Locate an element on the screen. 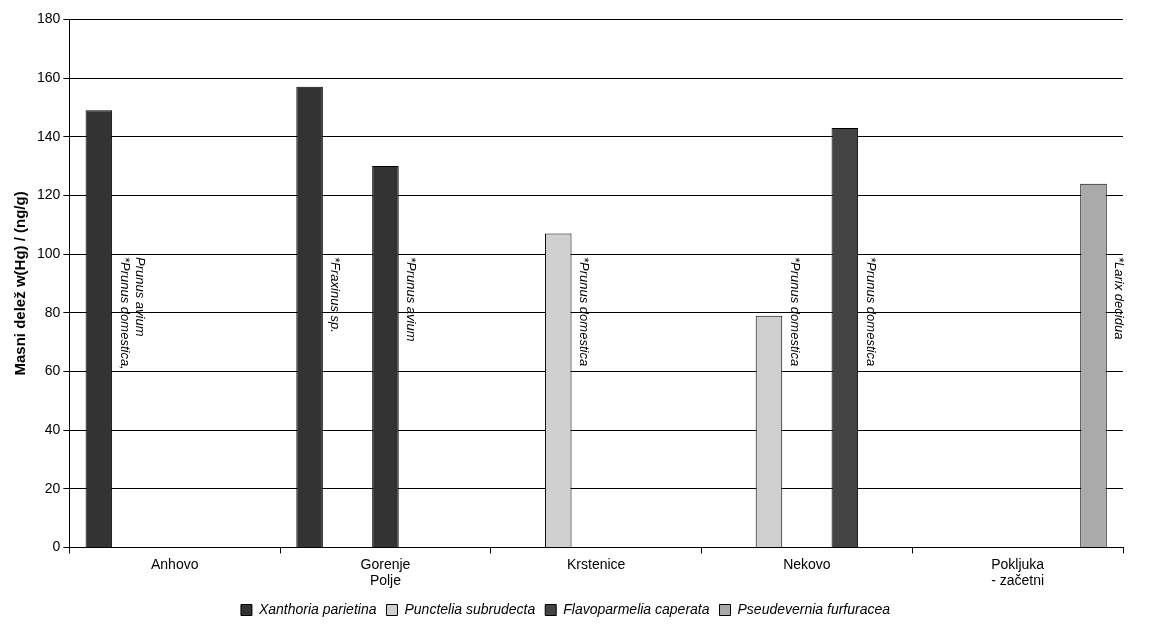  y-tick-label: 20 is located at coordinates (52, 487).